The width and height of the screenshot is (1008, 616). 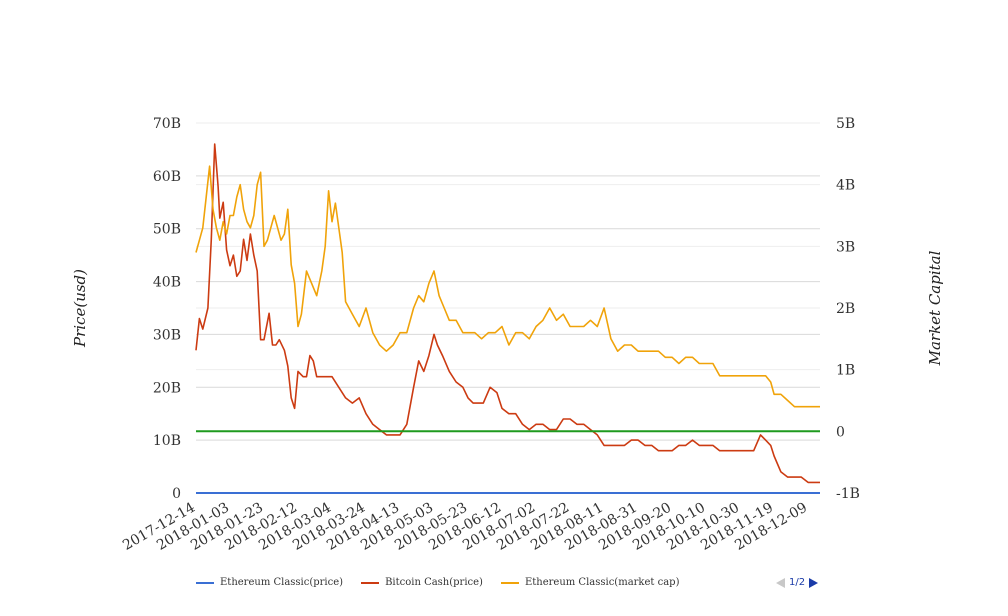 I want to click on legend-item-eth-classic-market-cap: Ethereum Classic(market cap), so click(x=590, y=582).